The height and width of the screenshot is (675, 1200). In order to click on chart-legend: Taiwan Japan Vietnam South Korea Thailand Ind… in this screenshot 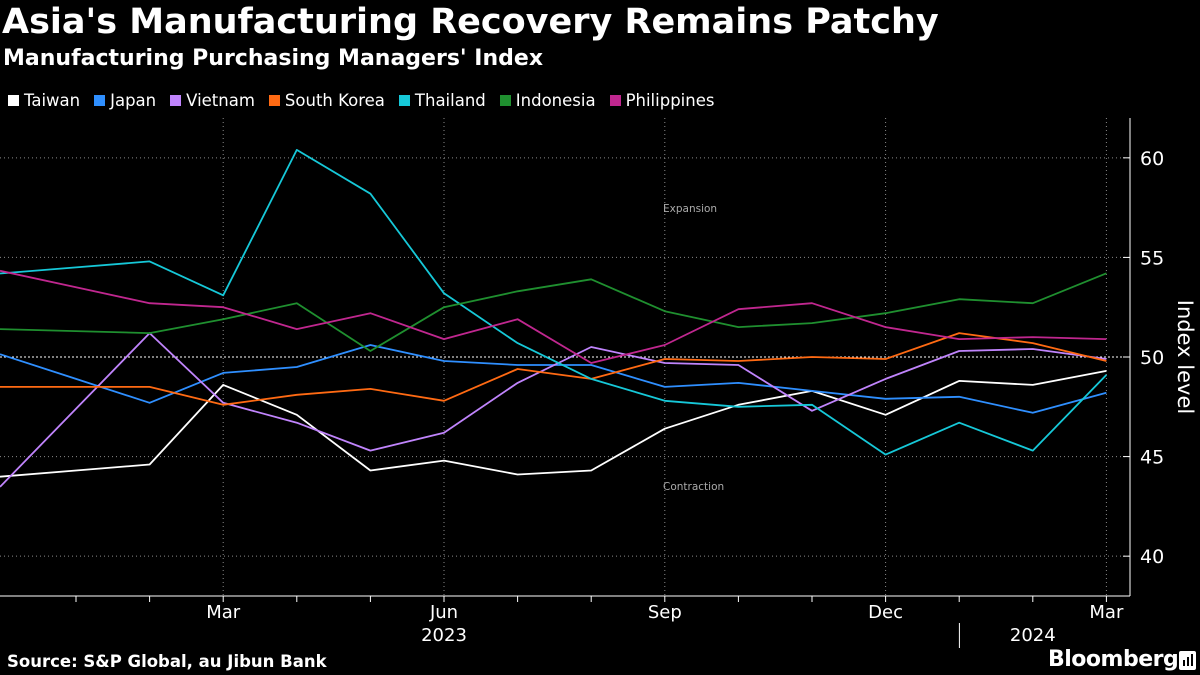, I will do `click(368, 100)`.